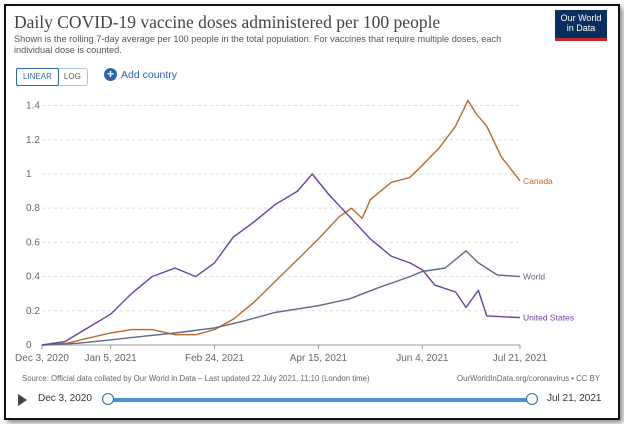  I want to click on y-tick-label: 0, so click(29, 345).